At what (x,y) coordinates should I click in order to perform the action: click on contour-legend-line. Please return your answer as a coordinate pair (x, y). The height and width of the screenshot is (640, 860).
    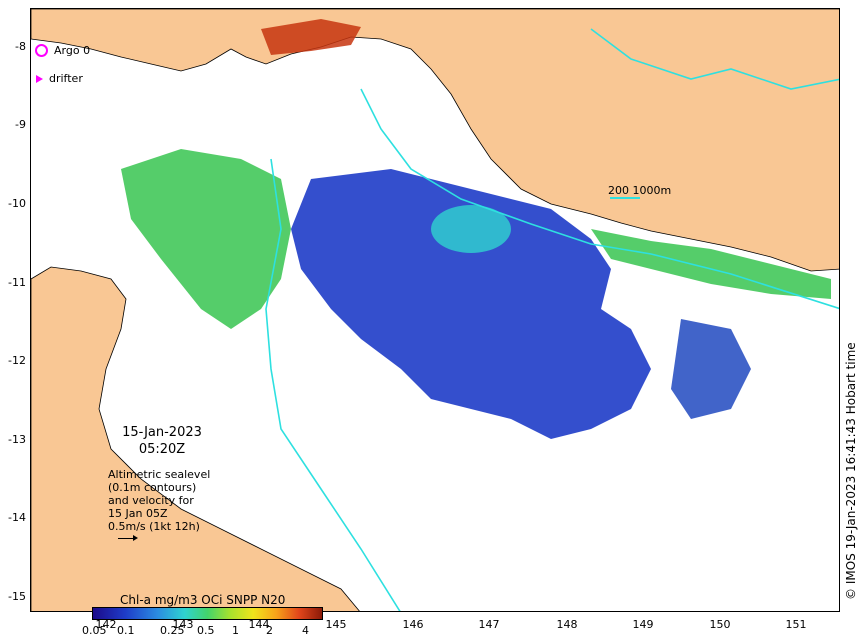
    Looking at the image, I should click on (625, 198).